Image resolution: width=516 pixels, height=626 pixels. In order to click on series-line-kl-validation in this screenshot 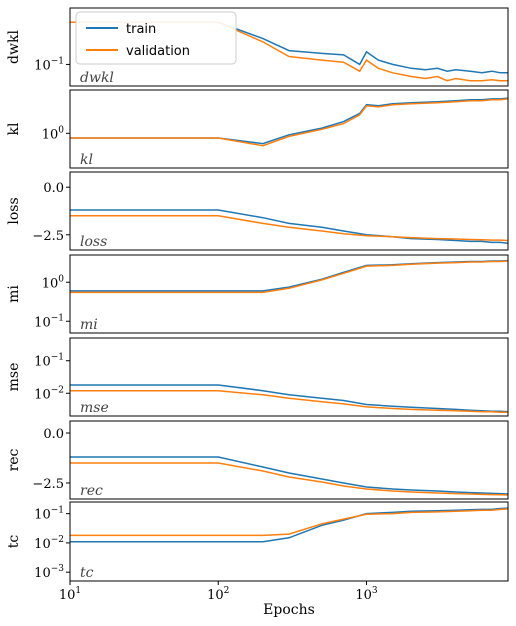, I will do `click(289, 122)`.